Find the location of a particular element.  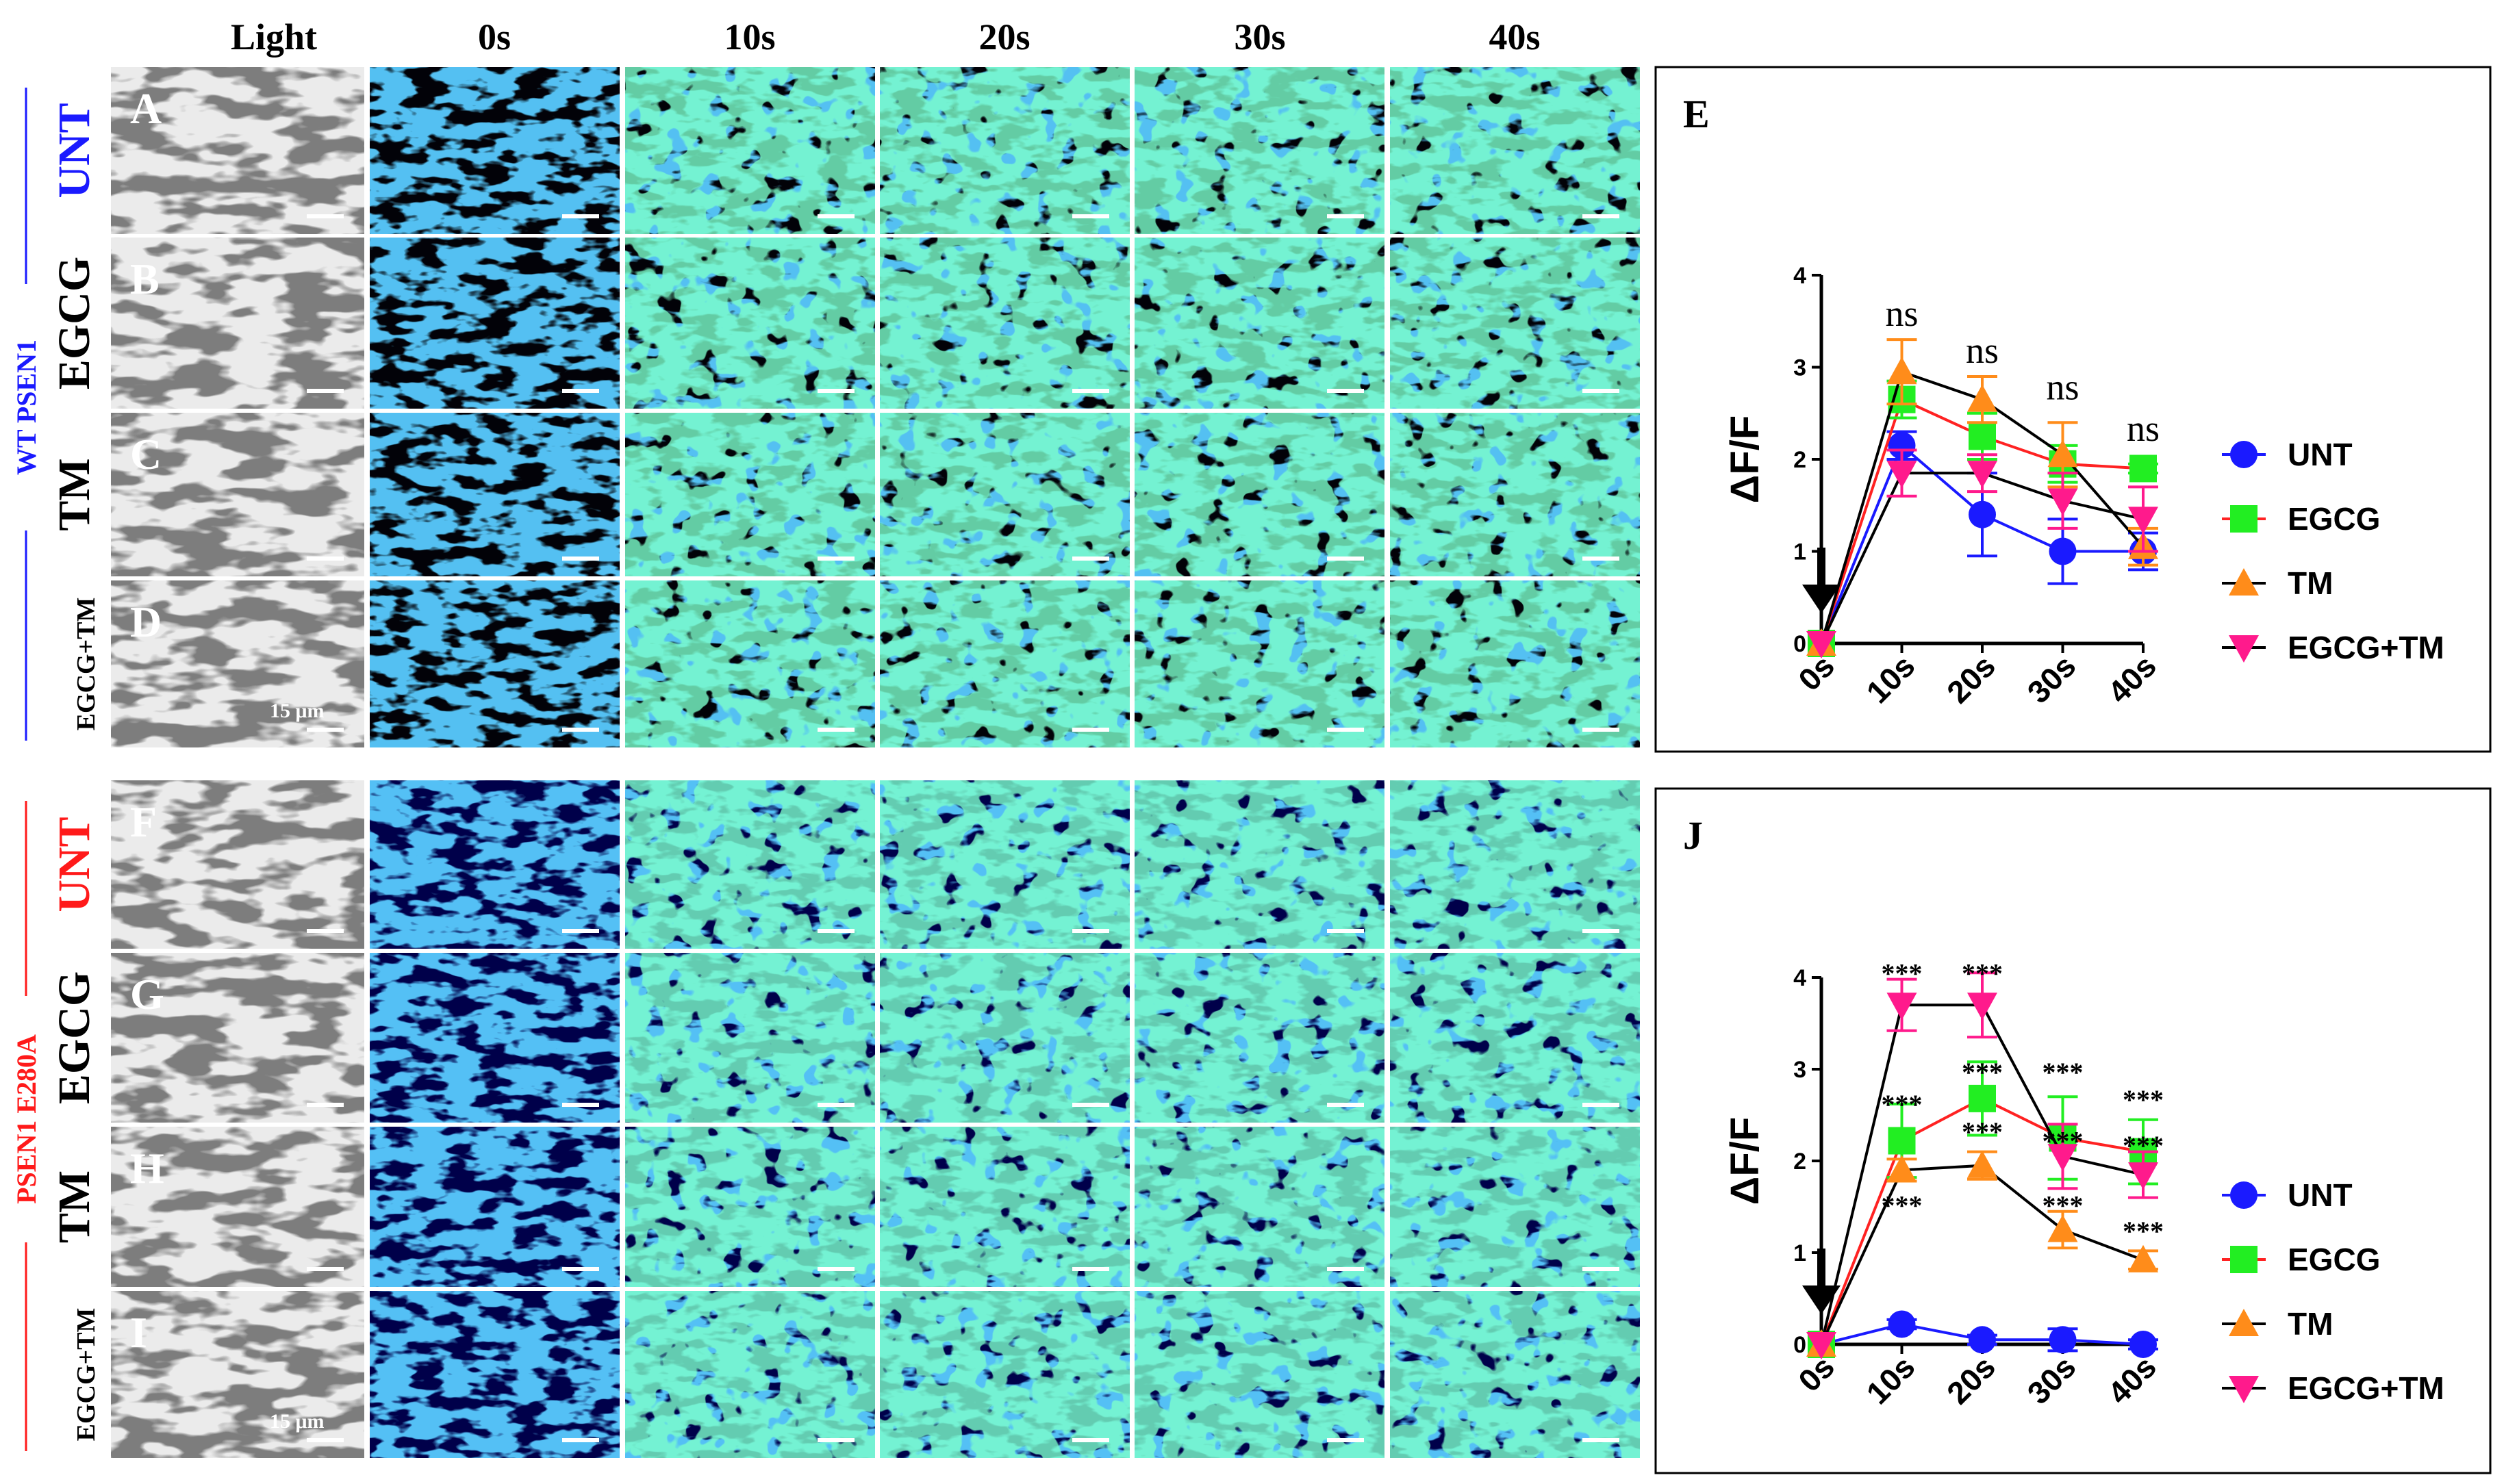

series is located at coordinates (1983, 1334).